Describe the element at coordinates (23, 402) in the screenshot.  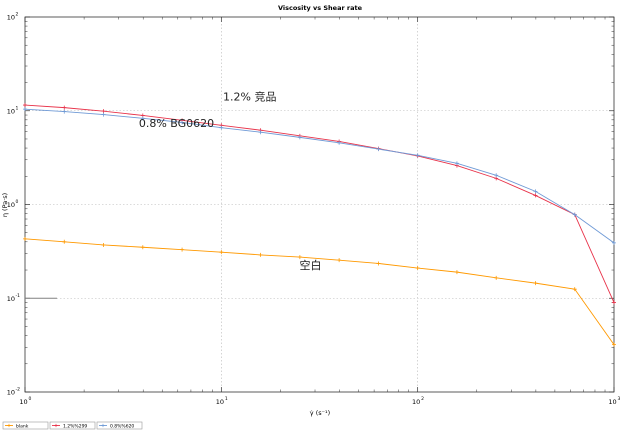
I see `x-tick-label-0: 10` at that location.